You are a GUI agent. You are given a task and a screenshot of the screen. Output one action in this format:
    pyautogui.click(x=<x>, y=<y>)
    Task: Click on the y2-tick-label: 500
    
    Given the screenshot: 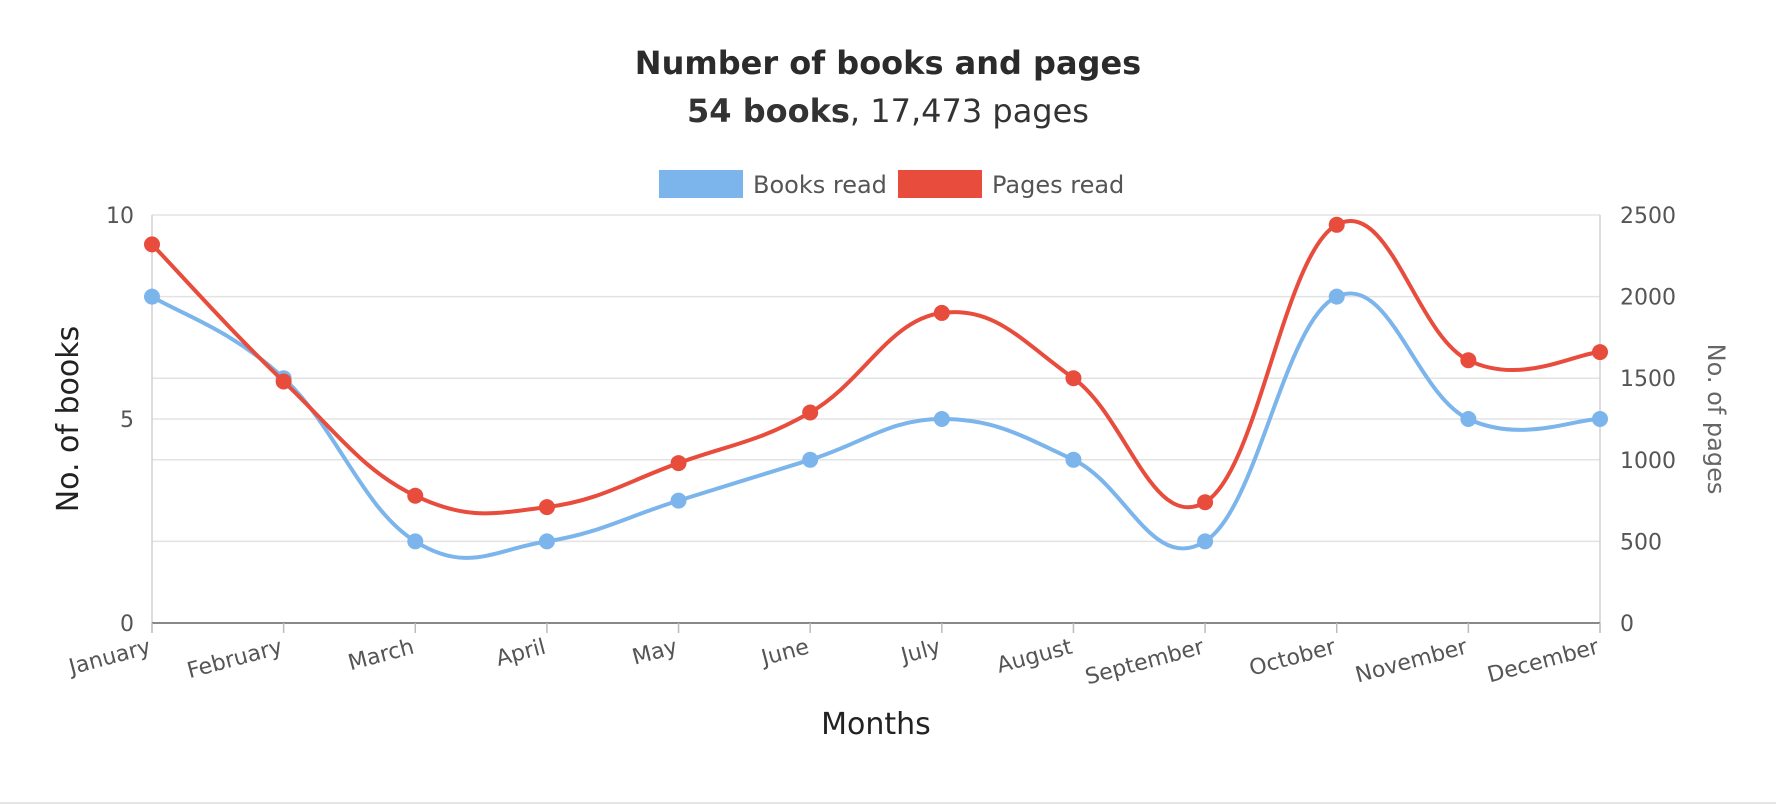 What is the action you would take?
    pyautogui.click(x=1641, y=542)
    